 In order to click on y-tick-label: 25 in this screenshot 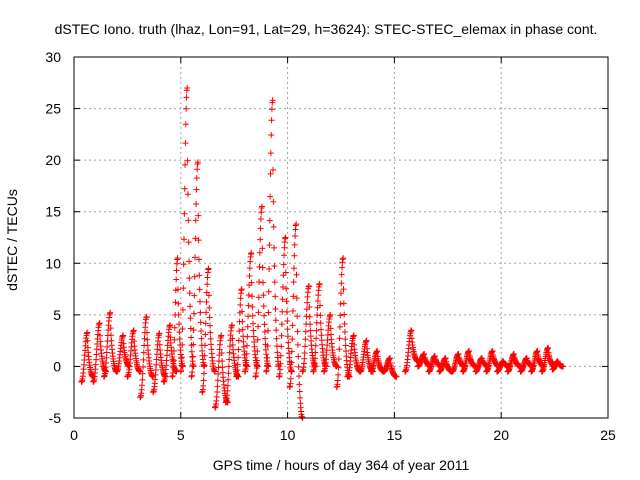, I will do `click(53, 109)`.